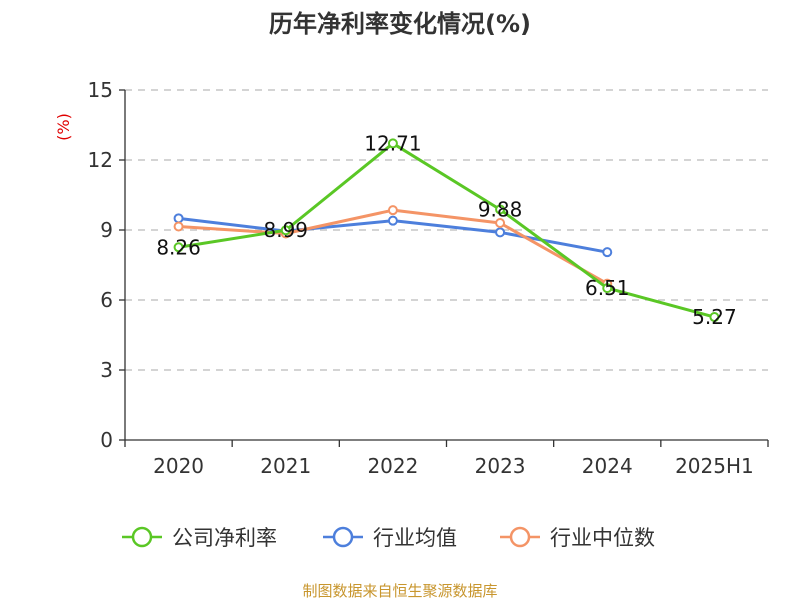  I want to click on legend: 公司净利率 行业均值 行业中位数, so click(388, 538).